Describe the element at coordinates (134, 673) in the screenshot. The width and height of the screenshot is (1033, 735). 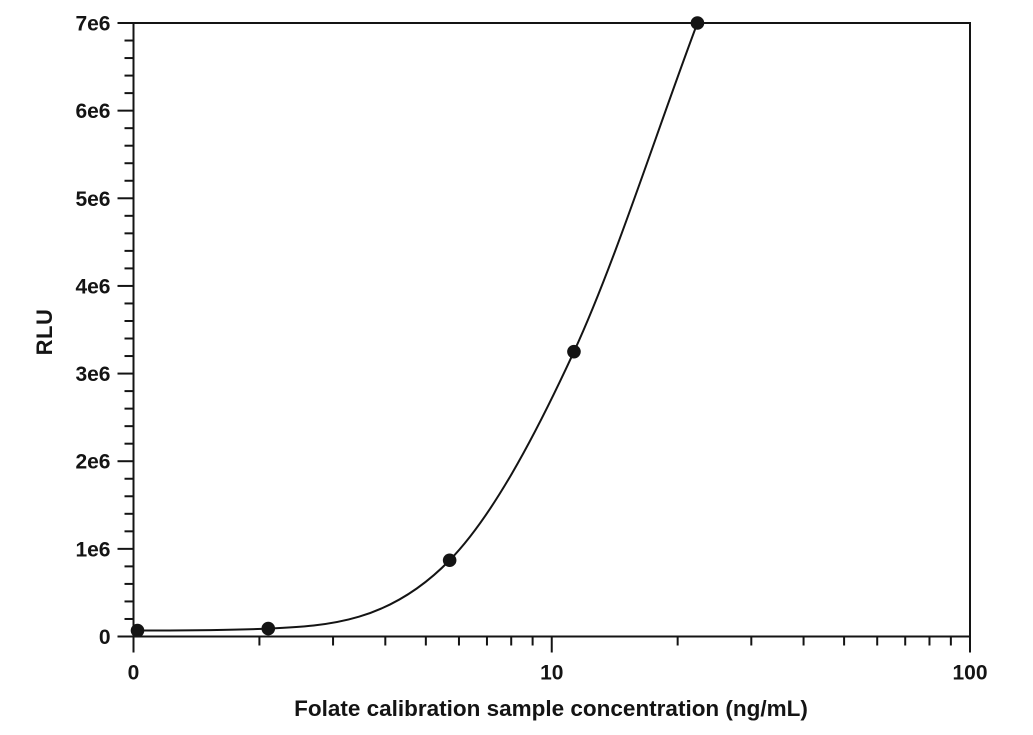
I see `x-tick-label: 0` at that location.